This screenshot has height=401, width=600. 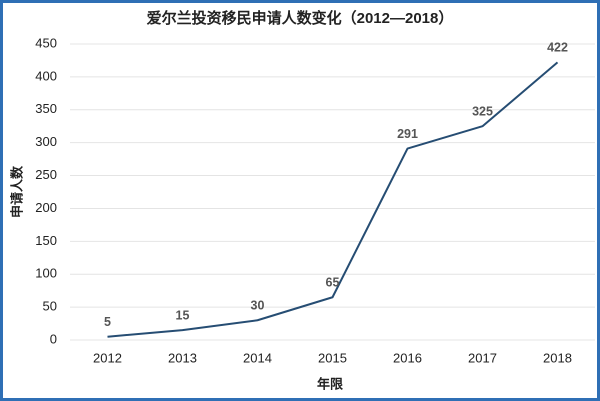 I want to click on data-label: 30, so click(x=258, y=306).